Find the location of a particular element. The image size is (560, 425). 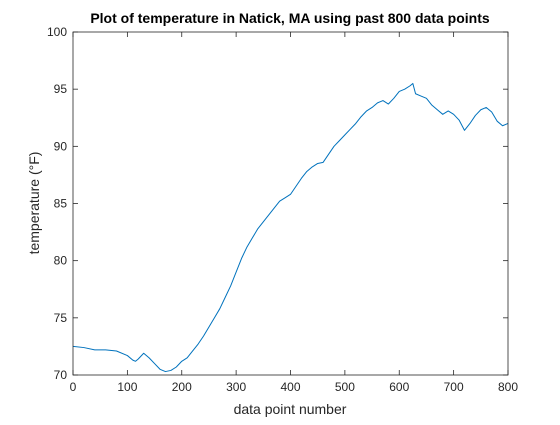

y-tick-label: 75 is located at coordinates (61, 318).